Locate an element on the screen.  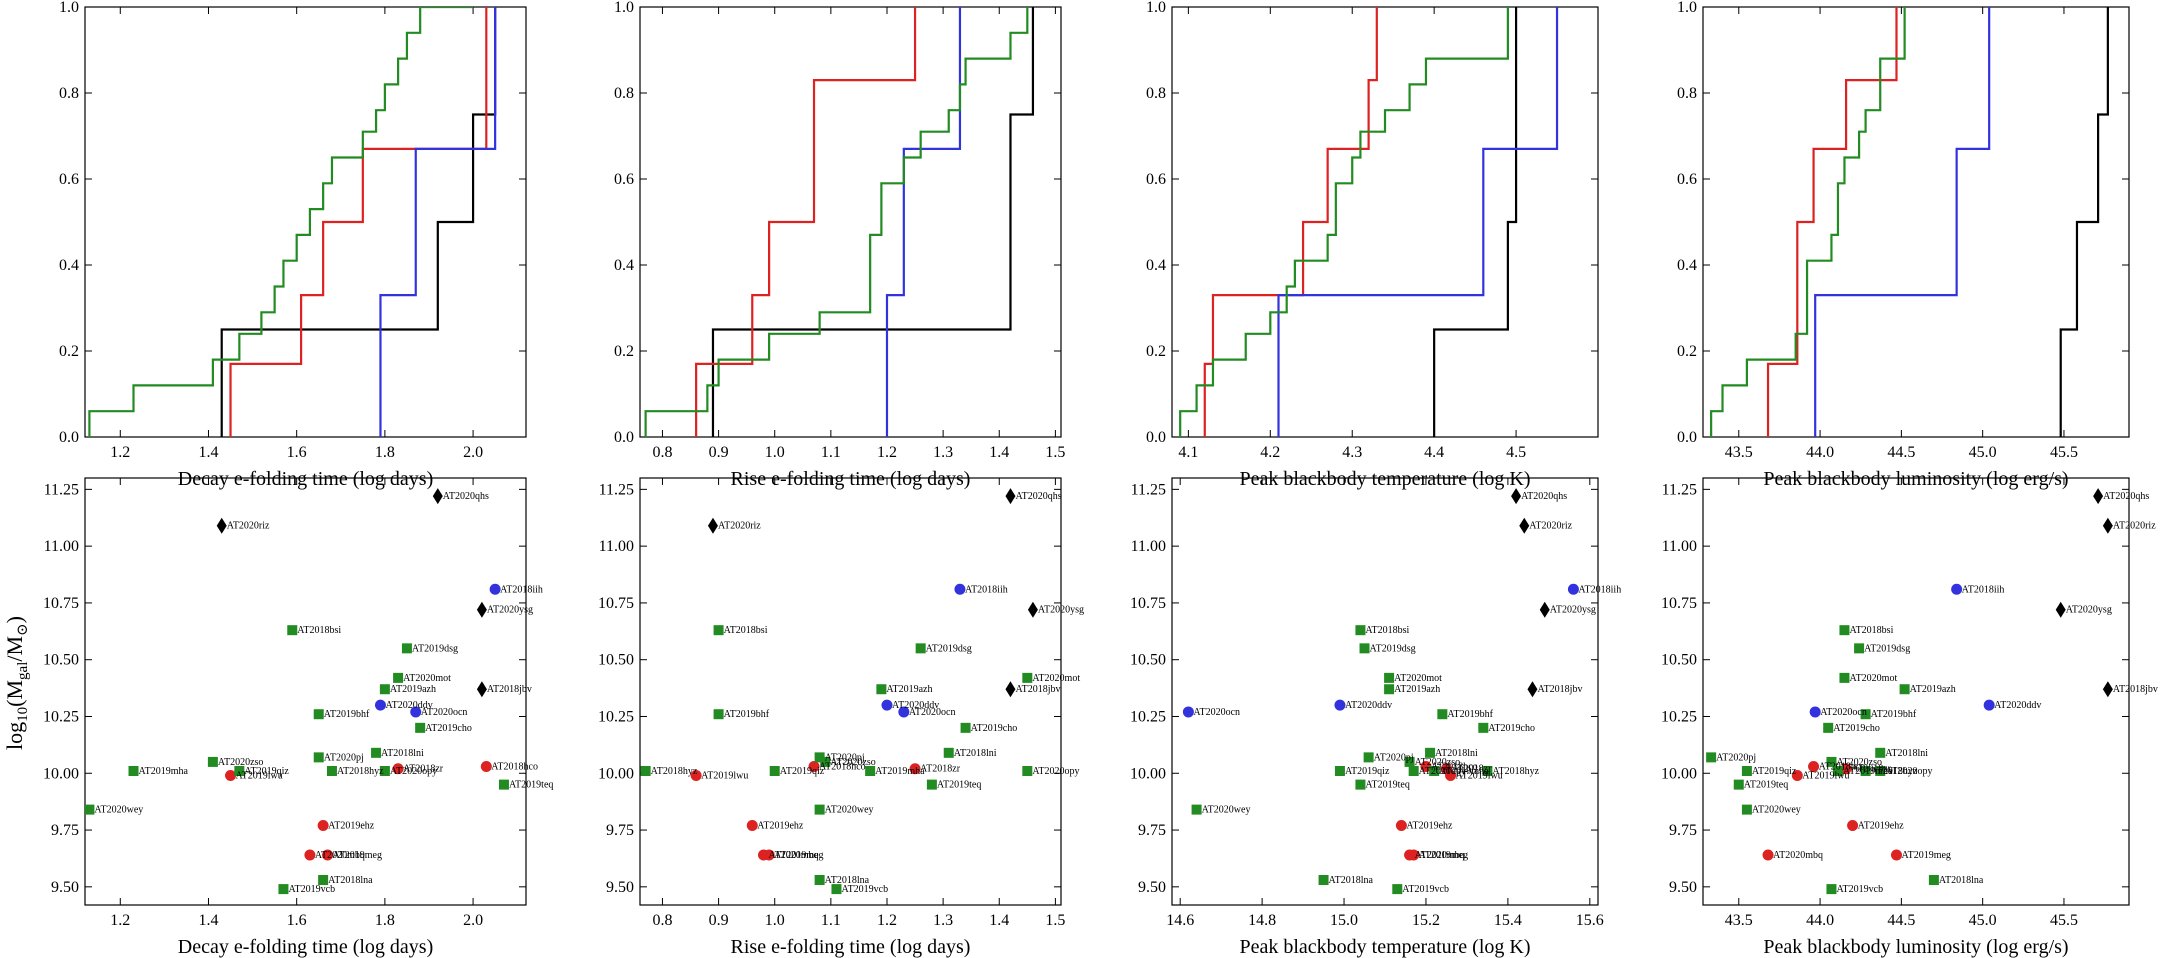
point-label: AT2019lwu is located at coordinates (1479, 776).